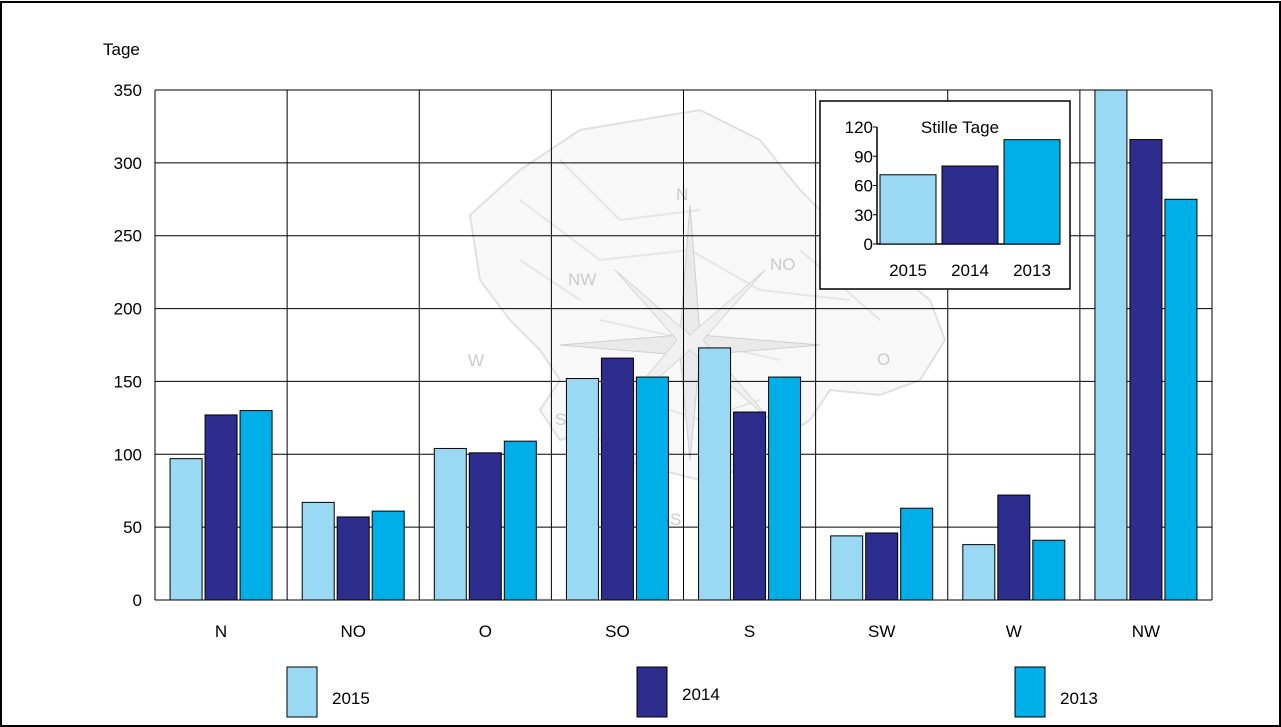 The height and width of the screenshot is (727, 1281). I want to click on inset-chart: Stille Tage 0 30 60 90 120 2015 2014 2013, so click(945, 195).